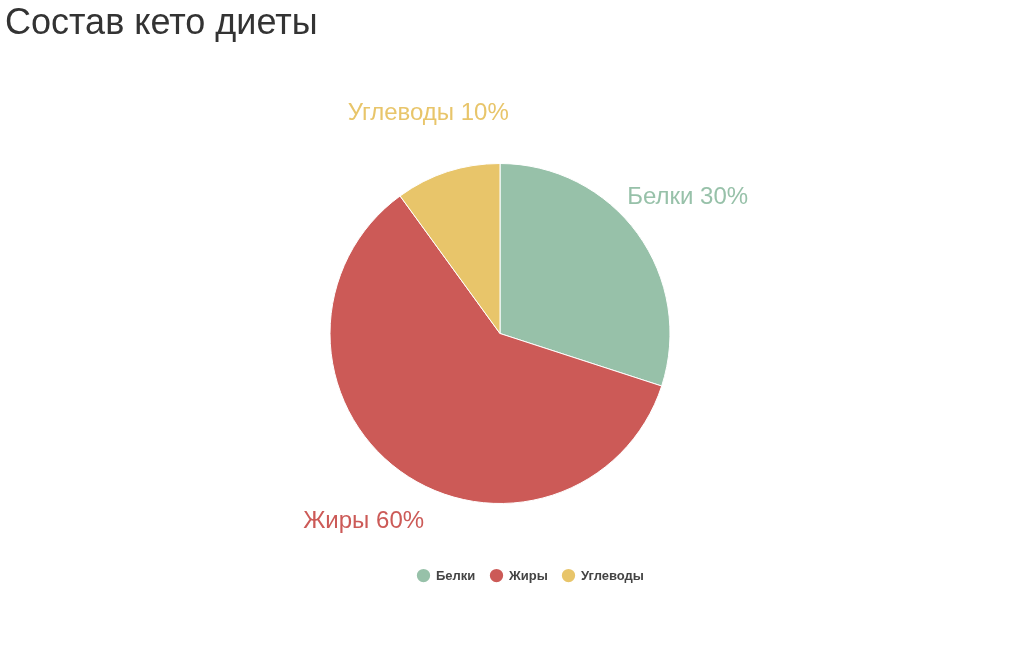  What do you see at coordinates (161, 21) in the screenshot?
I see `chart-title: Состав кето диеты` at bounding box center [161, 21].